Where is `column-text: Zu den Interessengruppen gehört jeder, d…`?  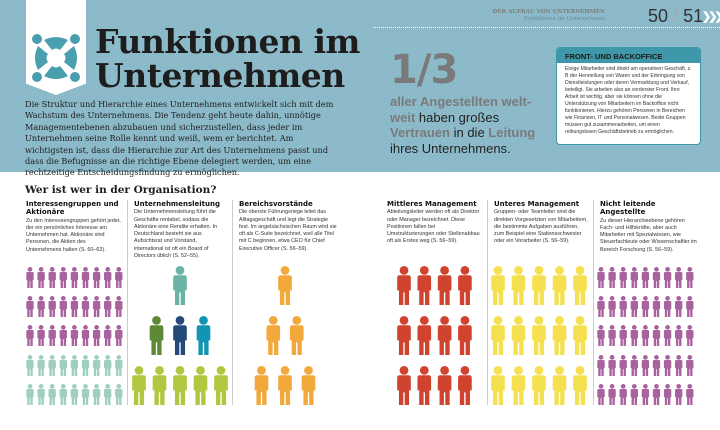 column-text: Zu den Interessengruppen gehört jeder, d… is located at coordinates (73, 235).